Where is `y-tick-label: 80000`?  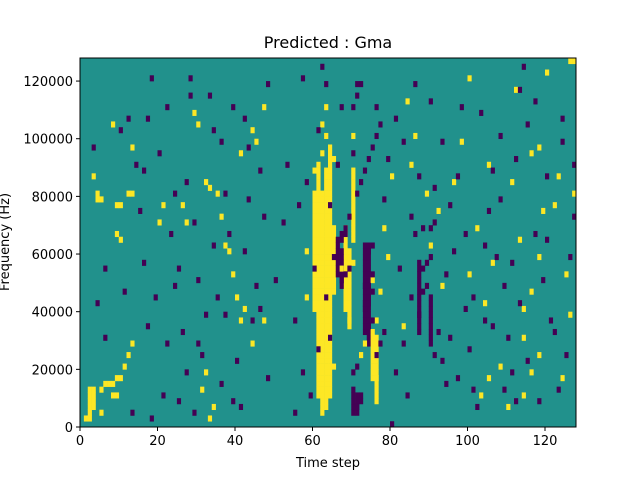
y-tick-label: 80000 is located at coordinates (52, 197).